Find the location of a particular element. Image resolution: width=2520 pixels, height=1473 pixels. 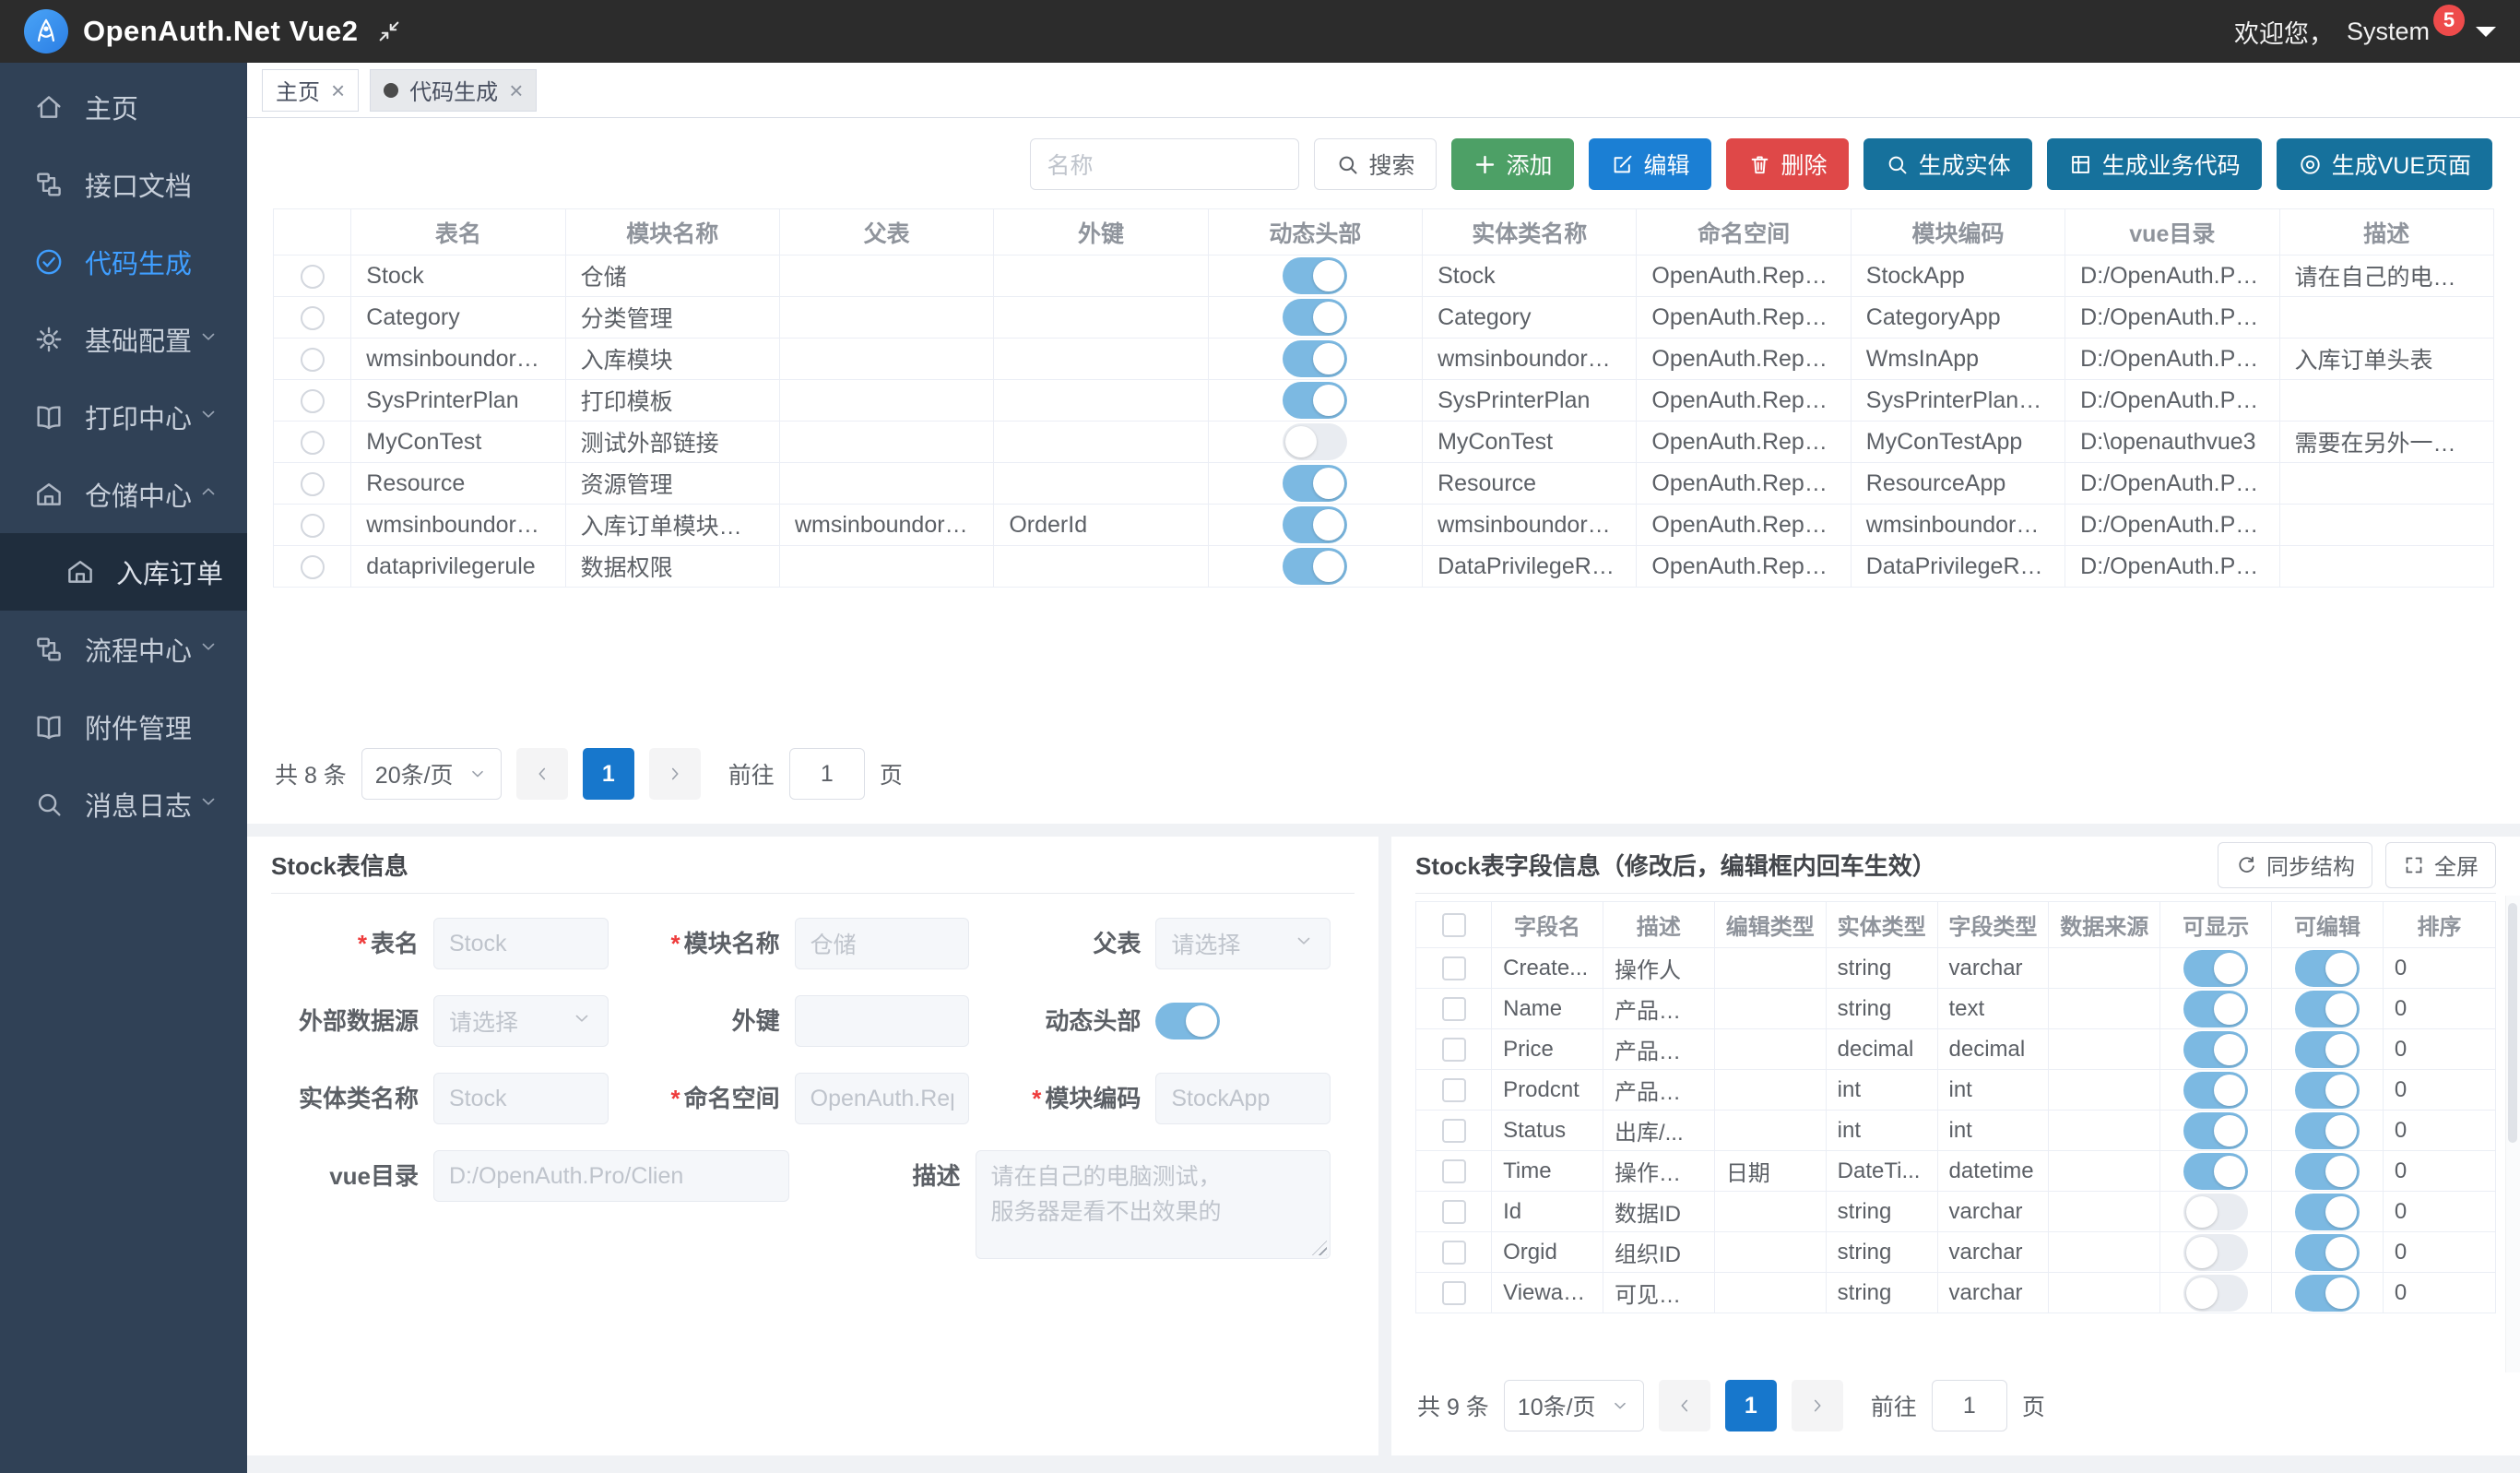

form-input: 仓储 is located at coordinates (882, 943).